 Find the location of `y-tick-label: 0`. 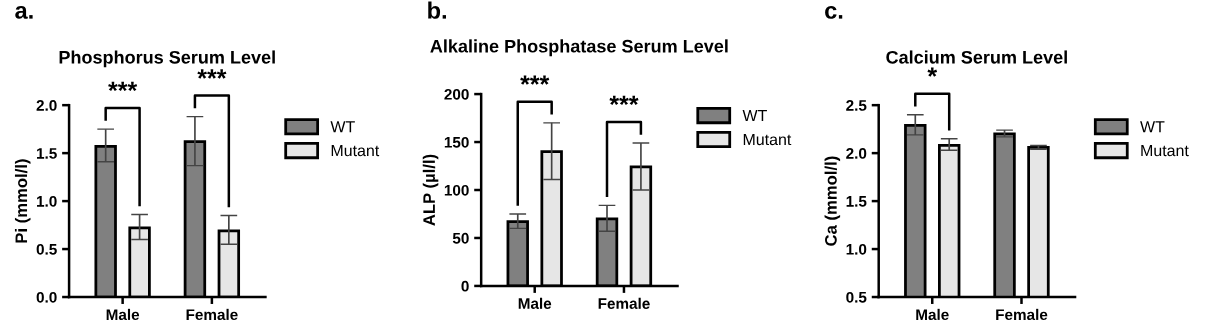

y-tick-label: 0 is located at coordinates (465, 286).